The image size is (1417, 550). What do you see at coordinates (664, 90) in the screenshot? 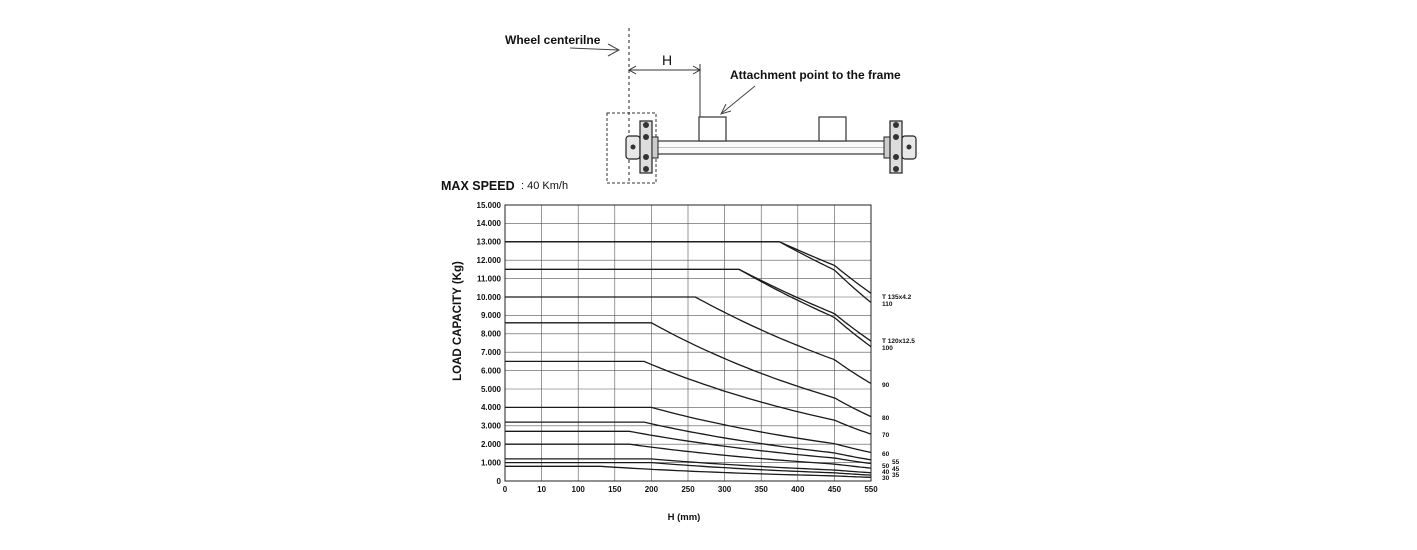
I see `h-dimension` at bounding box center [664, 90].